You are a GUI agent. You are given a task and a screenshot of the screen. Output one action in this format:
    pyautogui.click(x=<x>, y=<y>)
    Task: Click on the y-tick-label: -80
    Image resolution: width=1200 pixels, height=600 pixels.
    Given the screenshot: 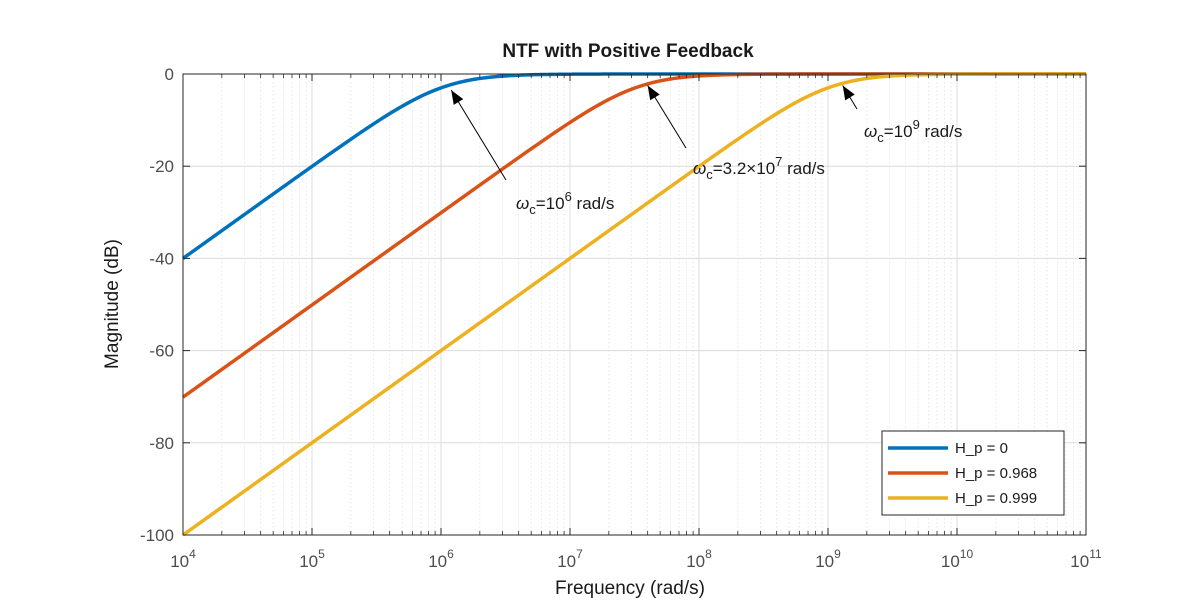 What is the action you would take?
    pyautogui.click(x=161, y=443)
    